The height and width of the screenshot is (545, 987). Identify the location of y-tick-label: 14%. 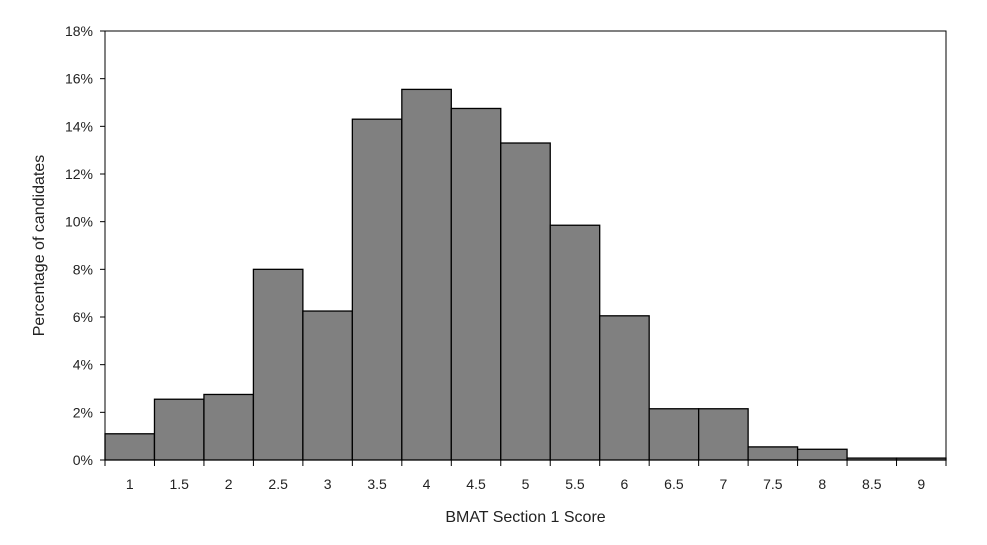
(79, 126).